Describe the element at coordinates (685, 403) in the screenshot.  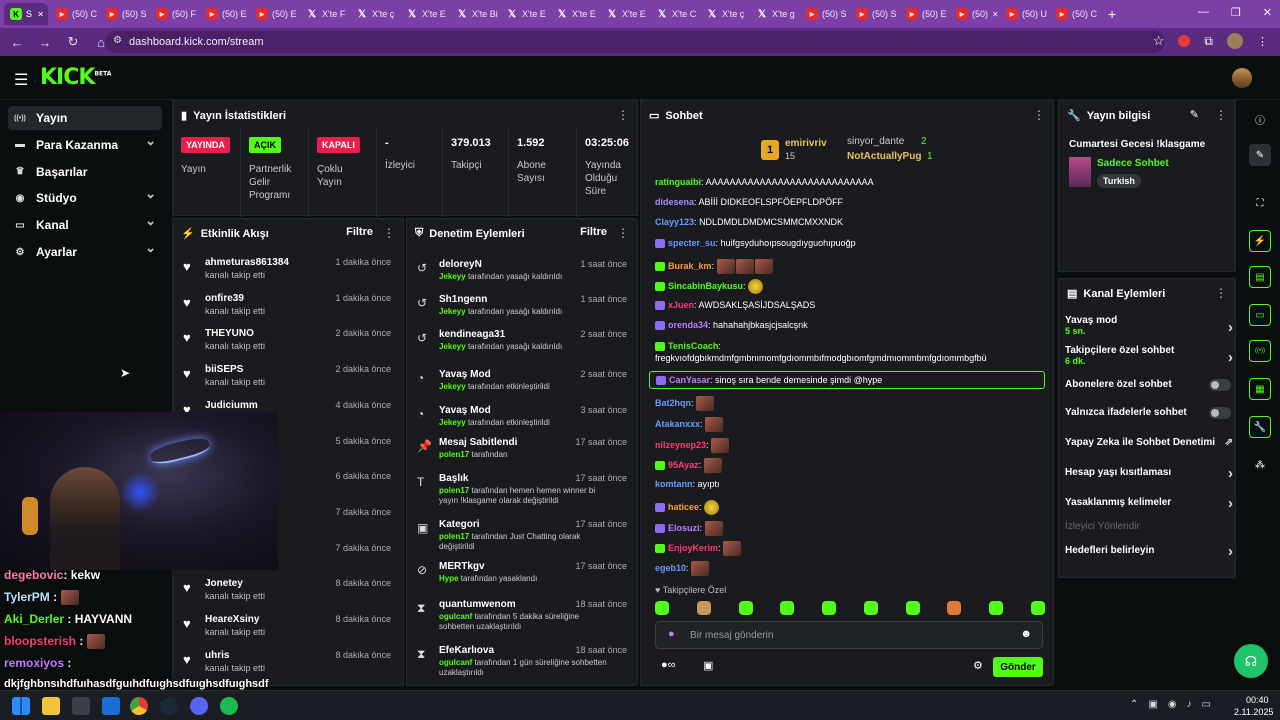
I see `chat-message: Bat2hqn:` at that location.